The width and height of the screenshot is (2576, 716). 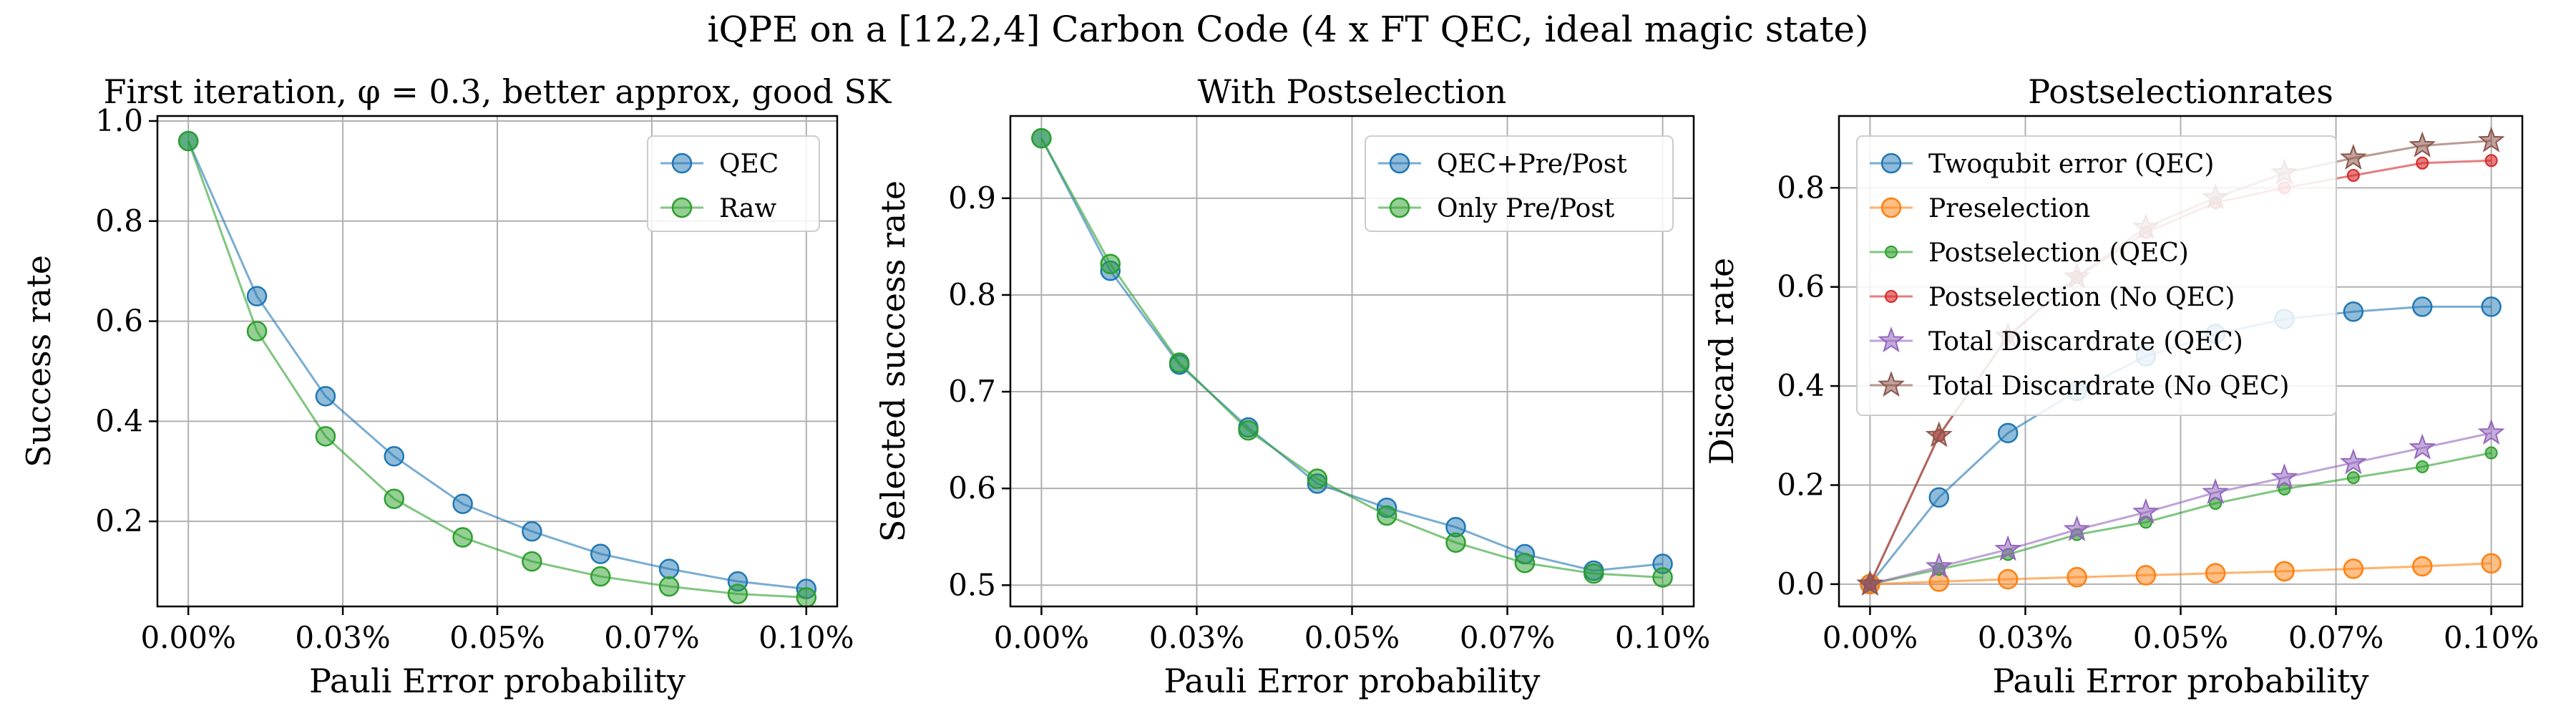 What do you see at coordinates (2180, 91) in the screenshot?
I see `chart-title: Postselectionrates` at bounding box center [2180, 91].